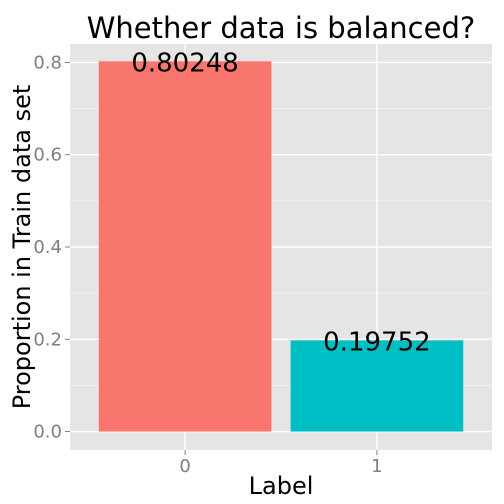 Image resolution: width=504 pixels, height=504 pixels. What do you see at coordinates (185, 63) in the screenshot?
I see `data-label-0: 0.80248` at bounding box center [185, 63].